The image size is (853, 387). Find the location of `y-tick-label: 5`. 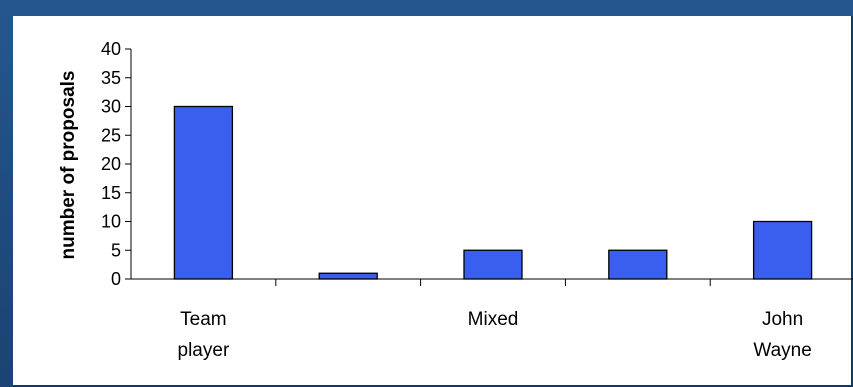

y-tick-label: 5 is located at coordinates (116, 250).